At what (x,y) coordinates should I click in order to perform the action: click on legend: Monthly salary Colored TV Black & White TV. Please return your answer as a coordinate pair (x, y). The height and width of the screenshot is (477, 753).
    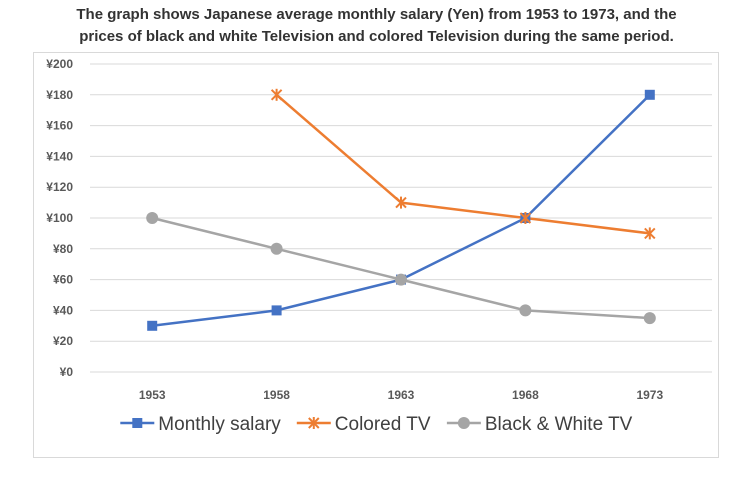
    Looking at the image, I should click on (376, 424).